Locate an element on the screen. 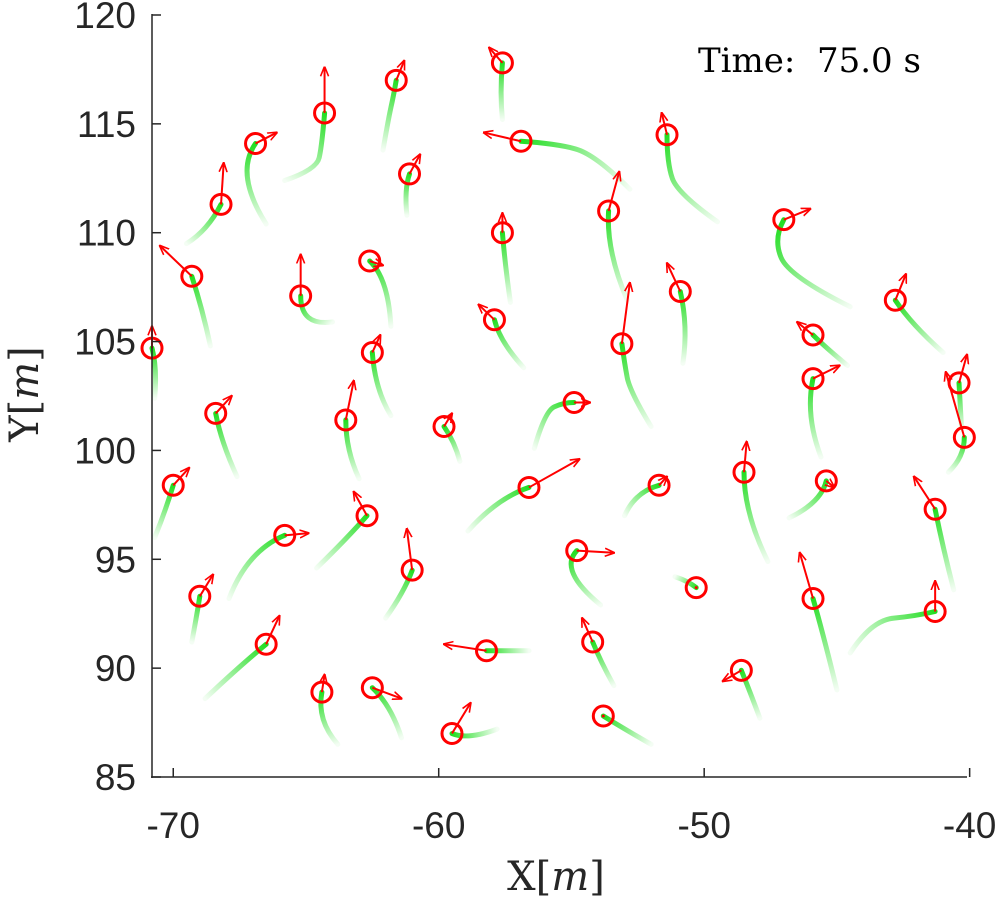 The width and height of the screenshot is (997, 903). heading-dot is located at coordinates (603, 716).